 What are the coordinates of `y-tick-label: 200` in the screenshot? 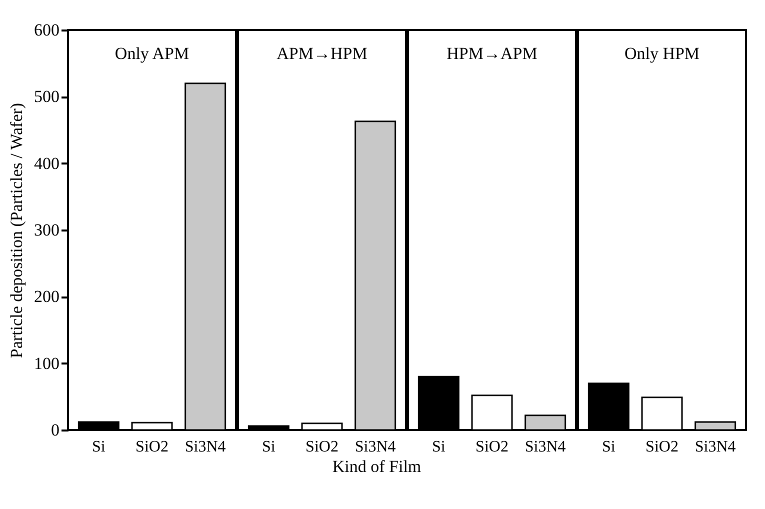 It's located at (47, 296).